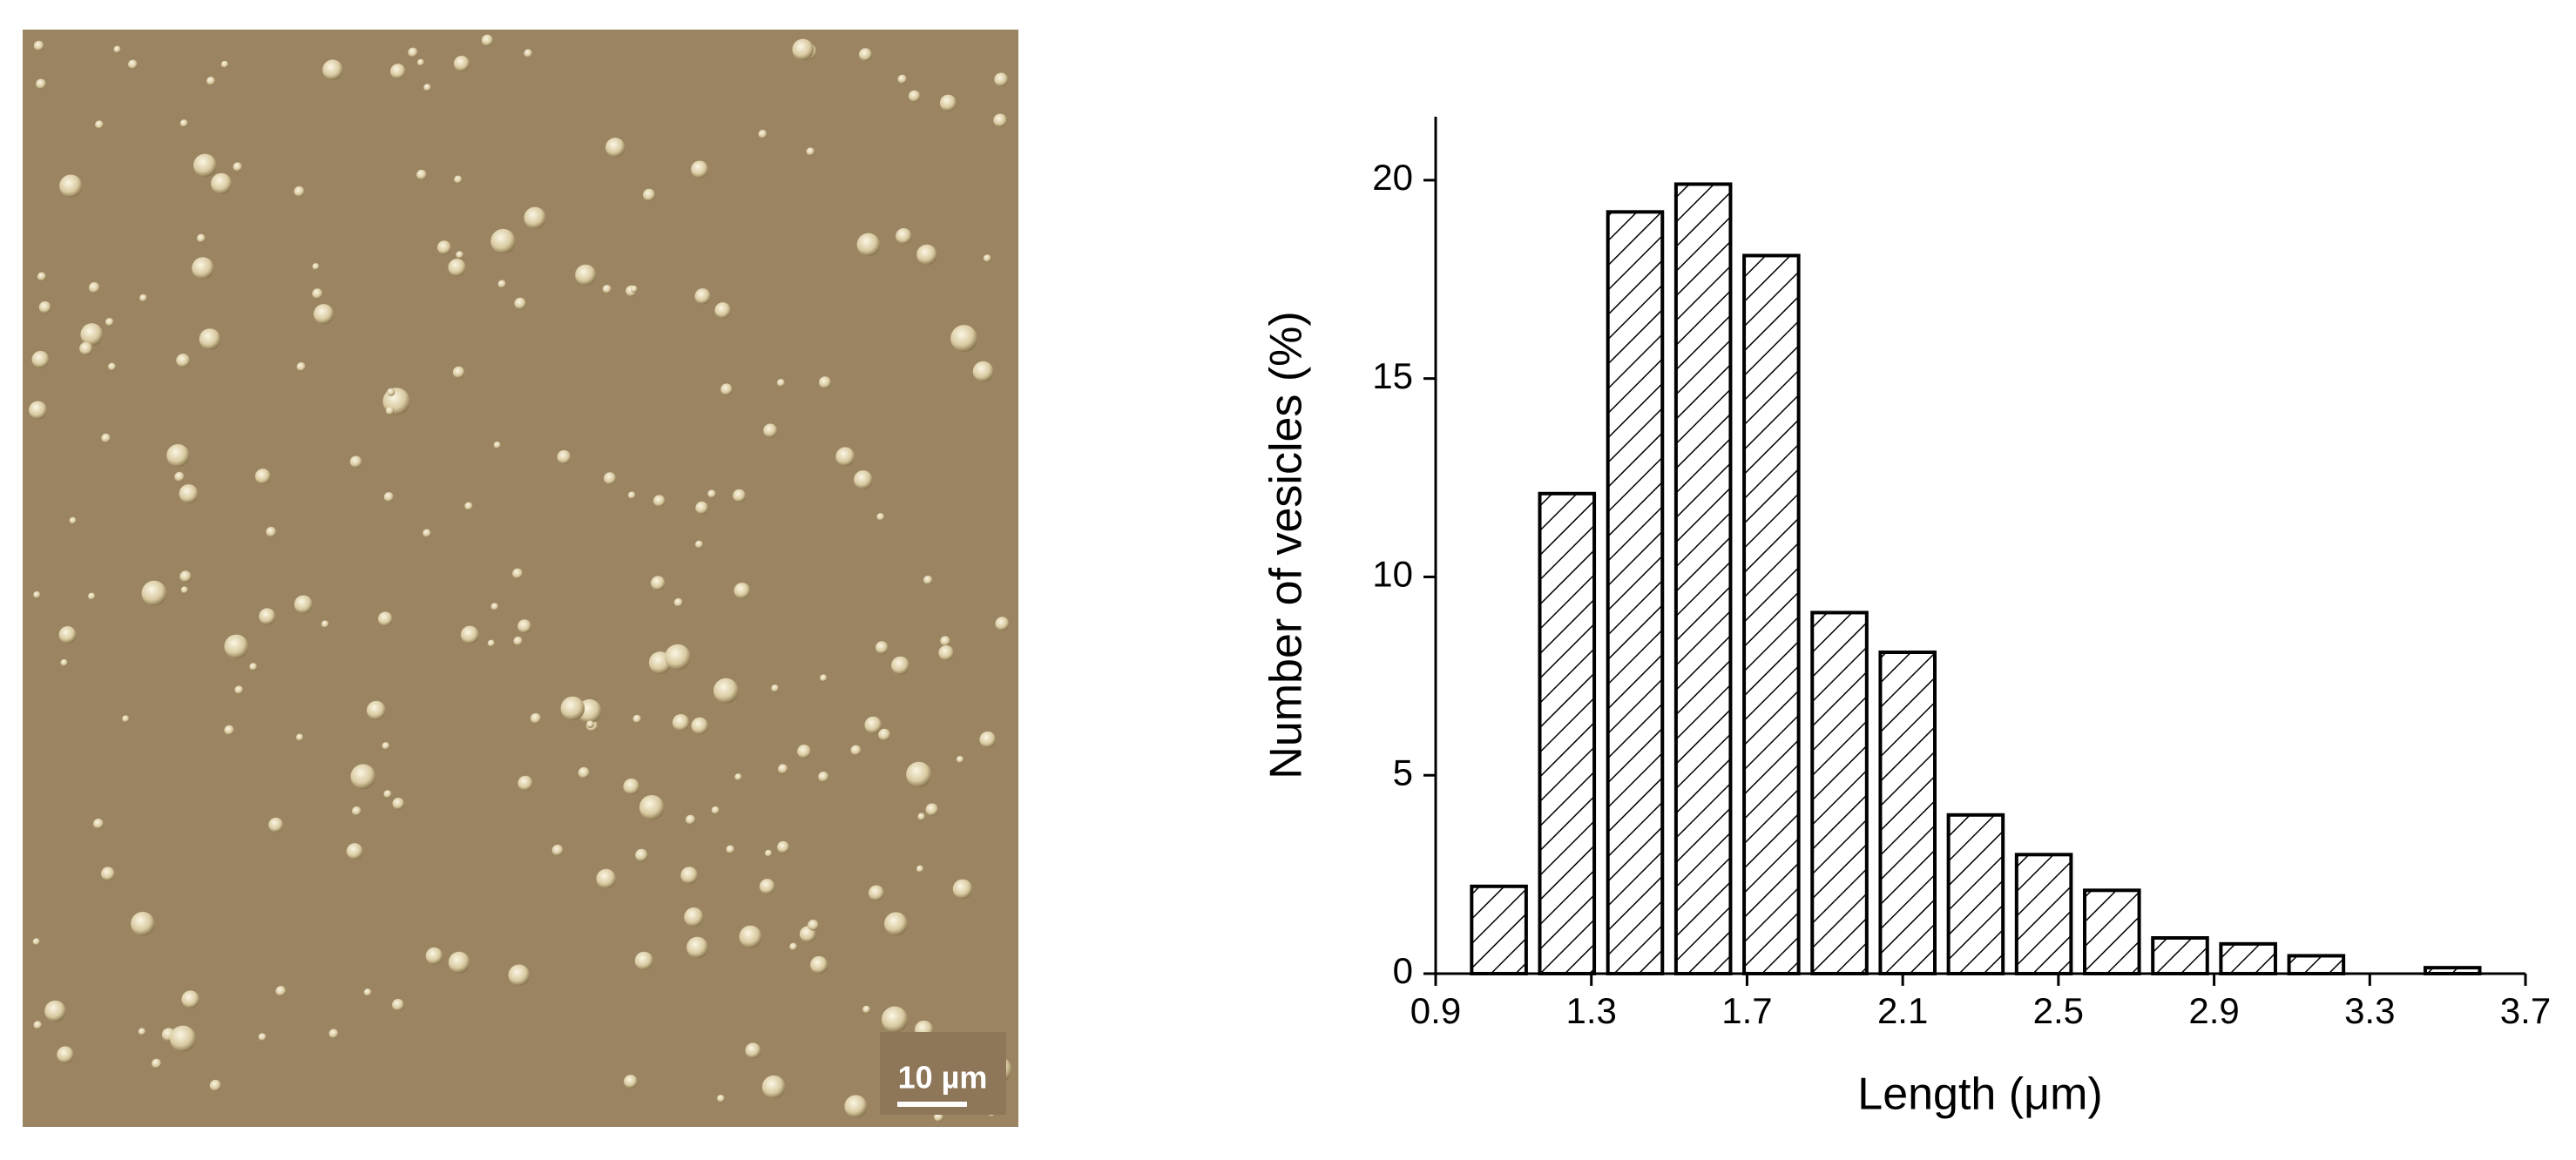 The height and width of the screenshot is (1160, 2576). What do you see at coordinates (1392, 375) in the screenshot?
I see `y-tick-label: 15` at bounding box center [1392, 375].